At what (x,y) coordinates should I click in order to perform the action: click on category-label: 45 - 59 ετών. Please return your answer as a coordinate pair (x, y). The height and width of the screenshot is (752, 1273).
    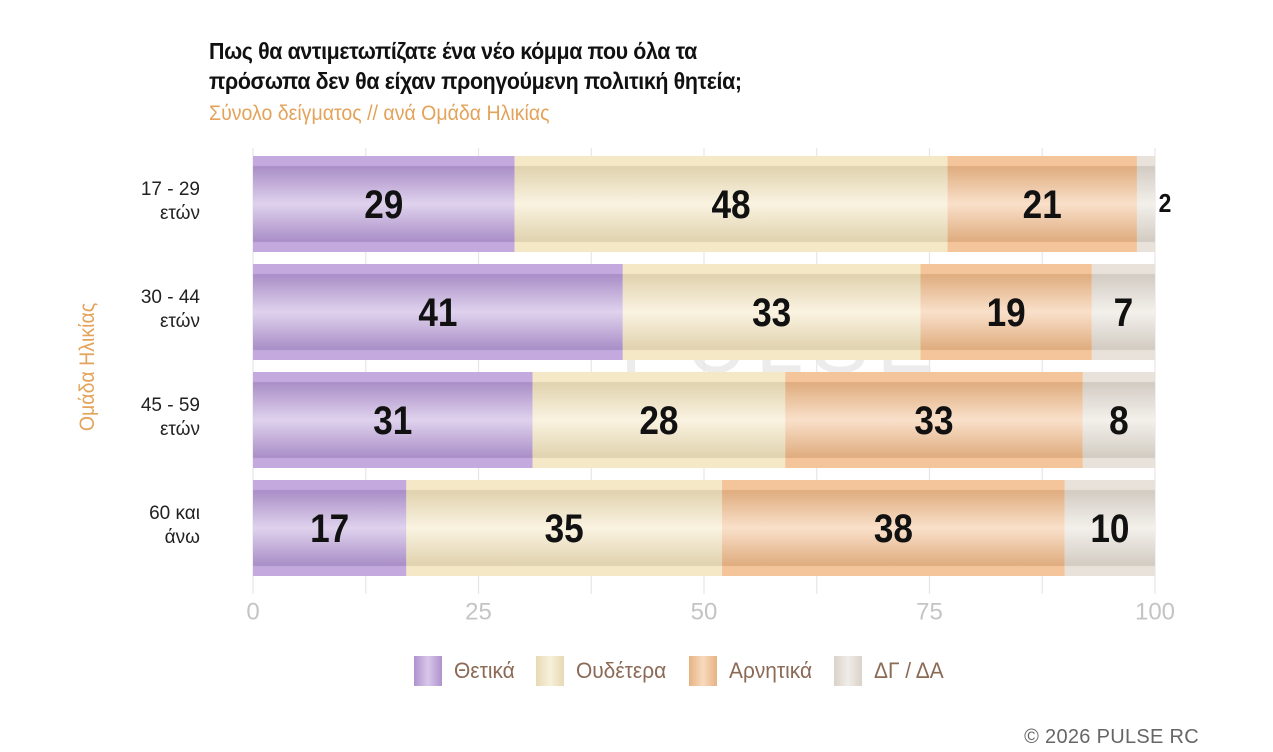
    Looking at the image, I should click on (140, 418).